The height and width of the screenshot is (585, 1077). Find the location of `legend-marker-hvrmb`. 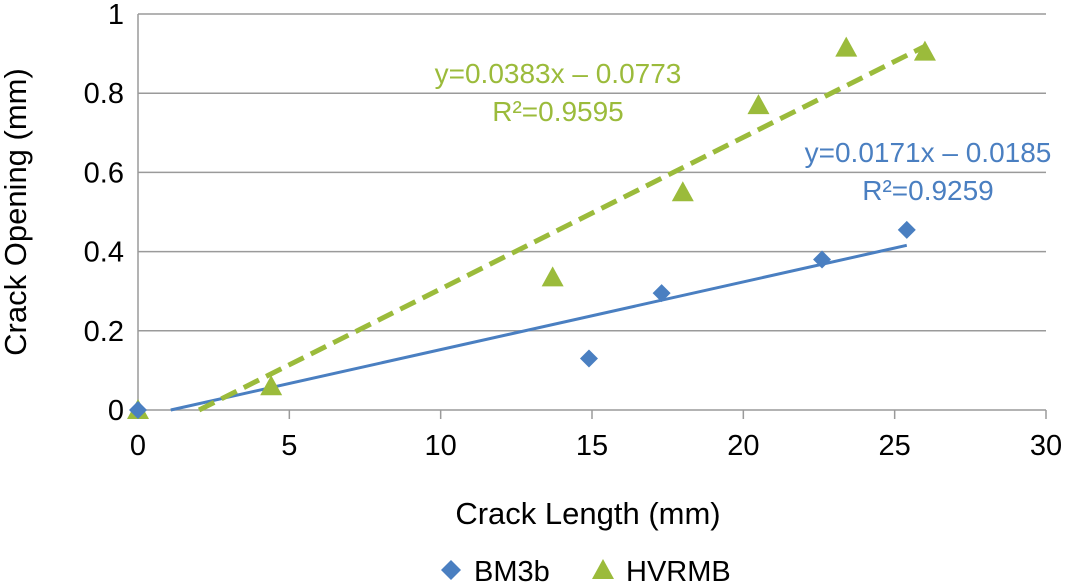

legend-marker-hvrmb is located at coordinates (603, 569).